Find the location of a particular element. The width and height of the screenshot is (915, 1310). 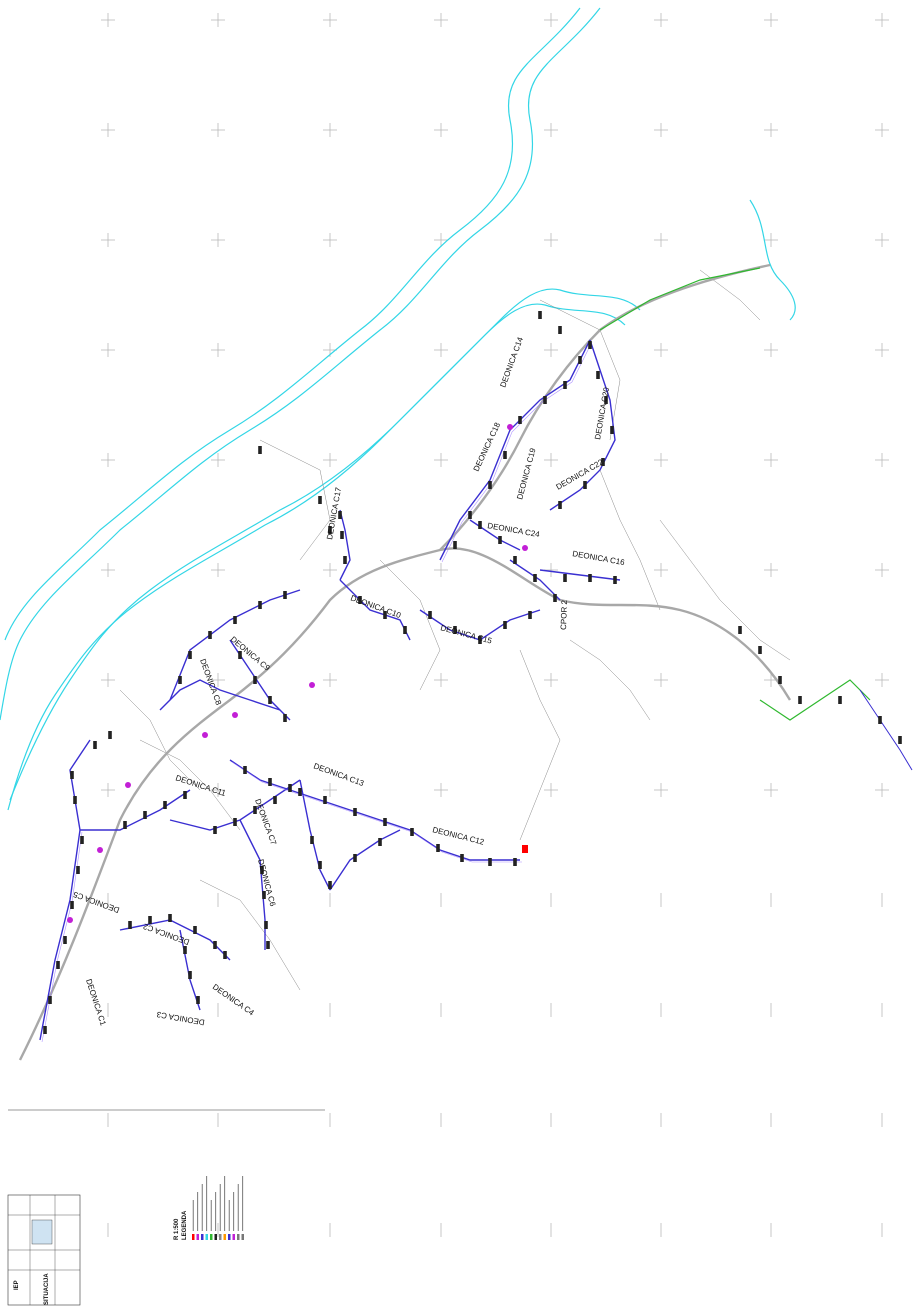

svg-text: IEP is located at coordinates (17, 1285).